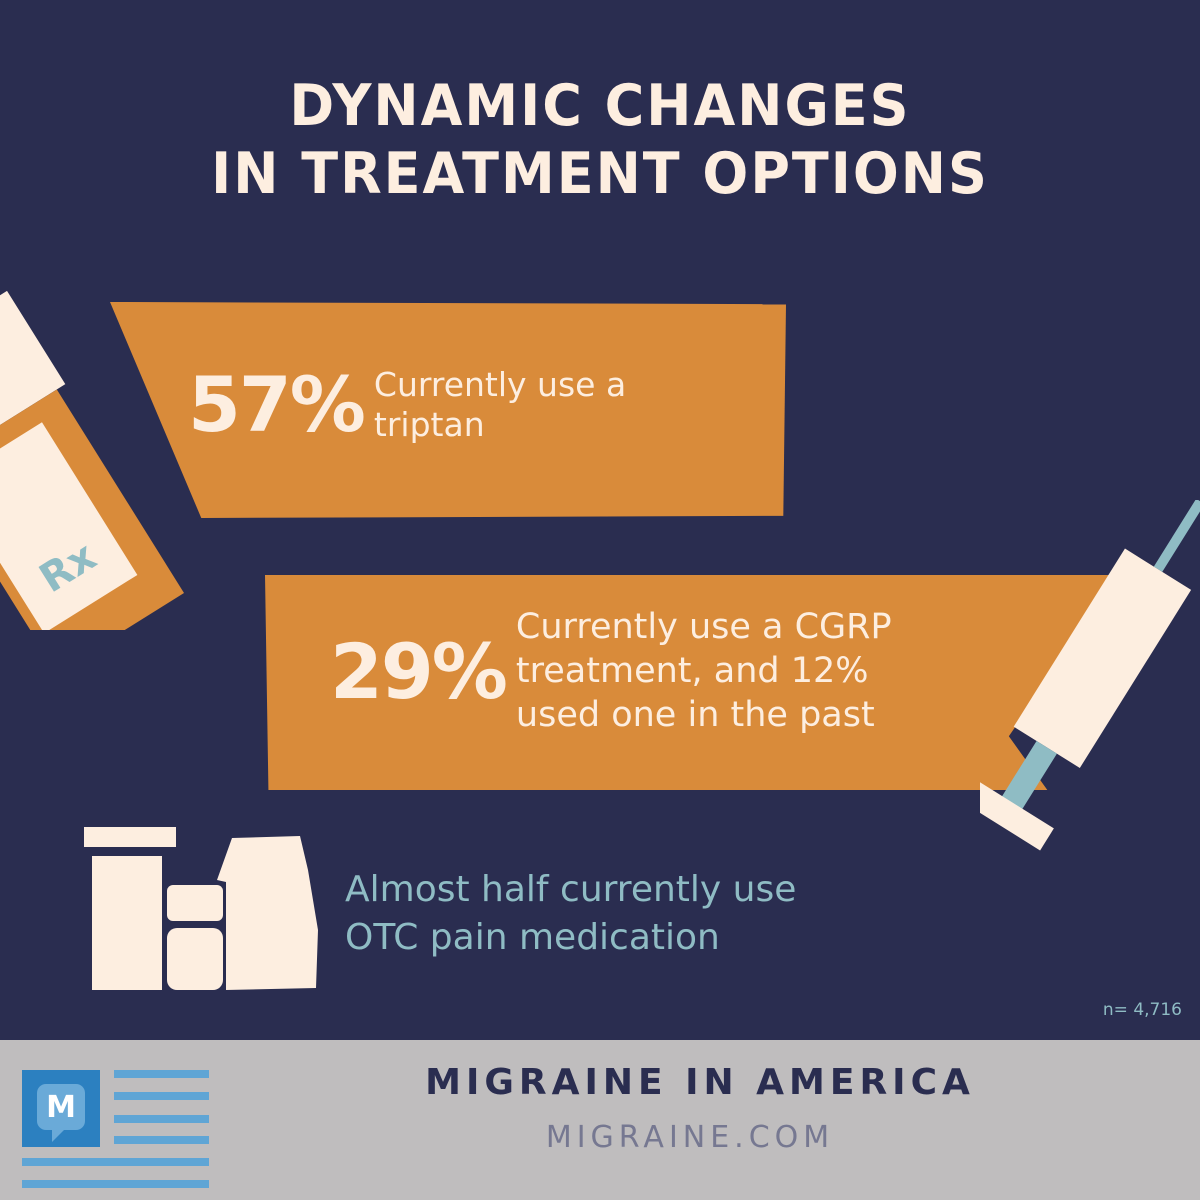 The width and height of the screenshot is (1200, 1200). What do you see at coordinates (1090, 675) in the screenshot?
I see `syringe-icon` at bounding box center [1090, 675].